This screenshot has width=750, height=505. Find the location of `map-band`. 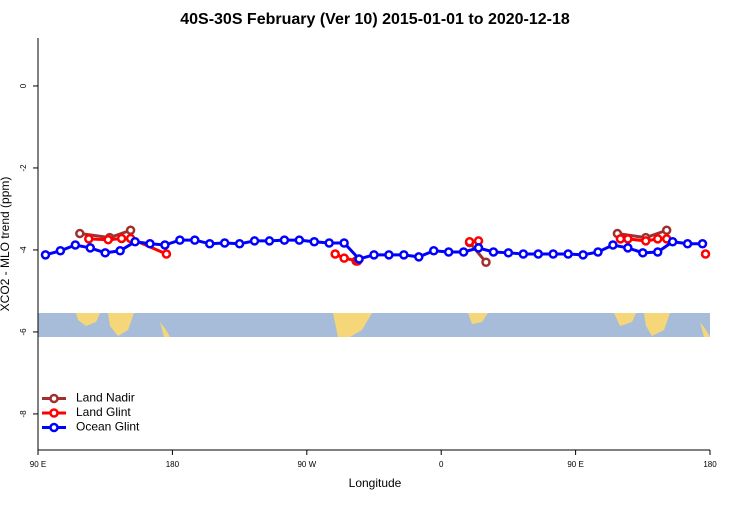

map-band is located at coordinates (374, 325).